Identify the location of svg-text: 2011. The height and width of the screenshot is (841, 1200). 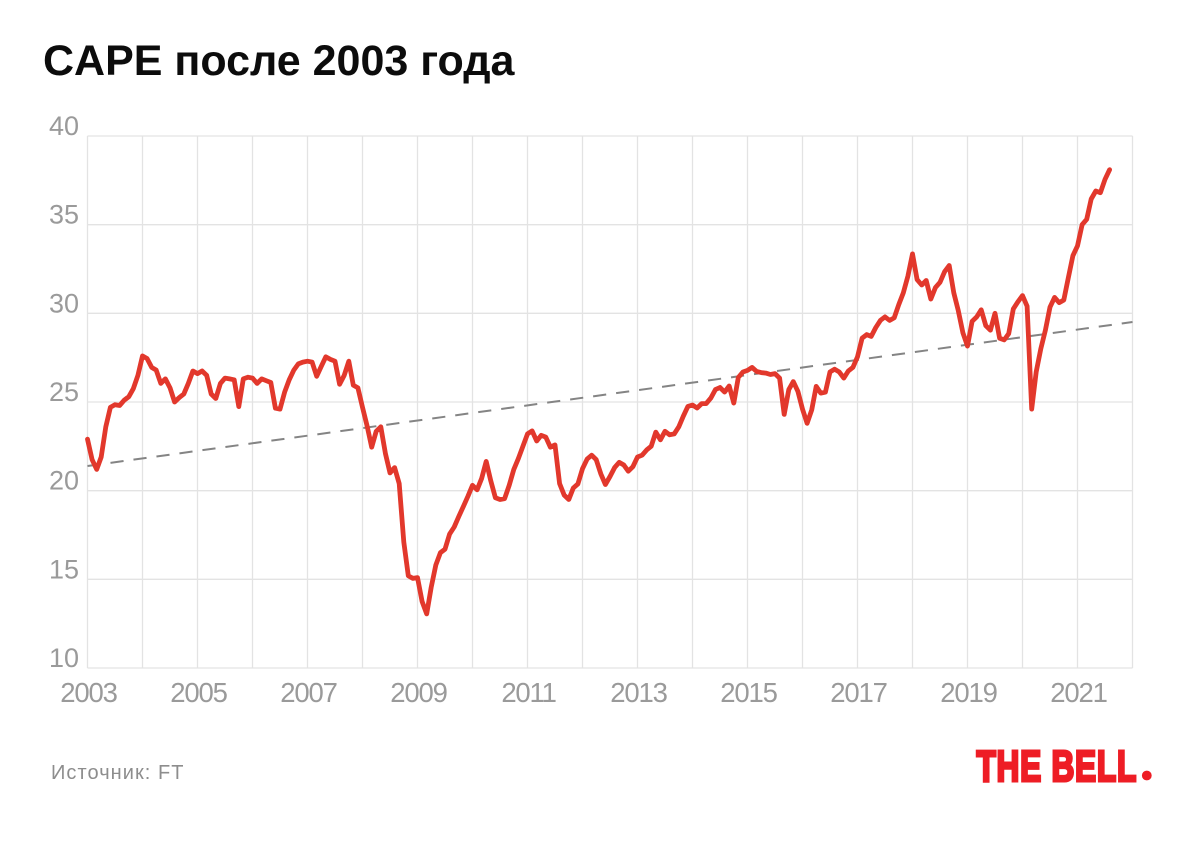
(528, 692).